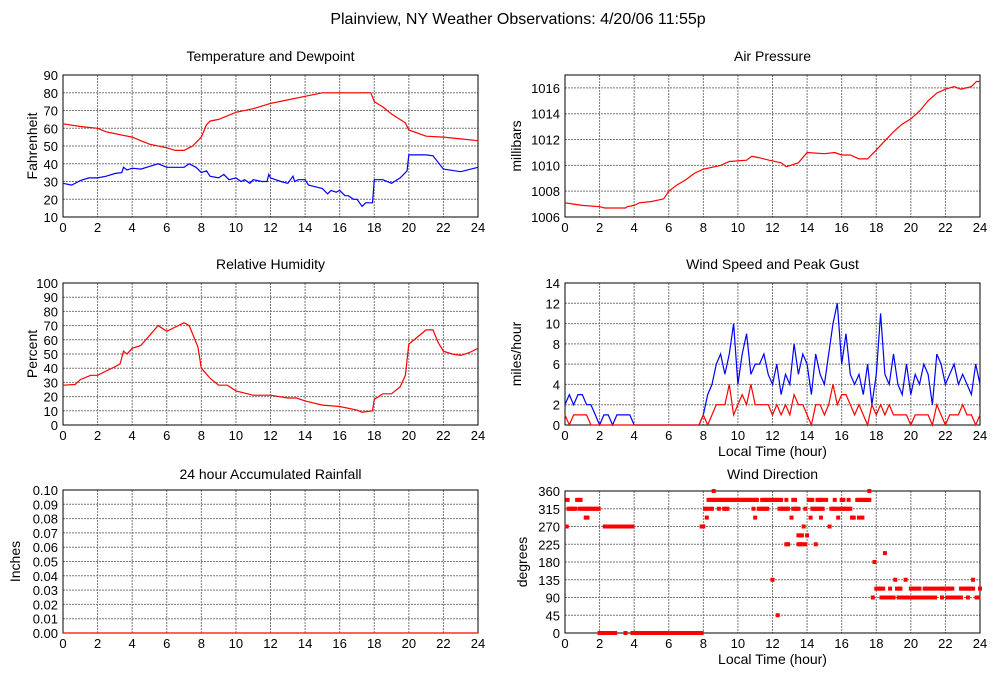  I want to click on y-tick-label: 135, so click(549, 580).